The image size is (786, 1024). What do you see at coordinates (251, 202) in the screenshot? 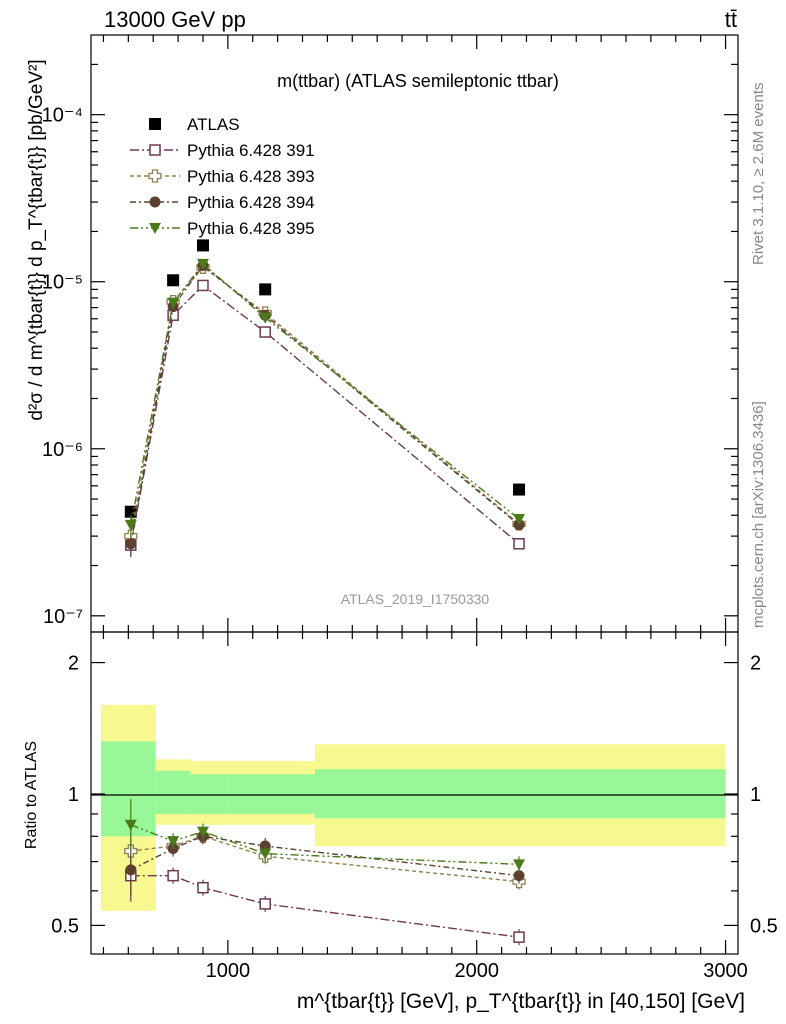
I see `legend-label: Pythia 6.428 394` at bounding box center [251, 202].